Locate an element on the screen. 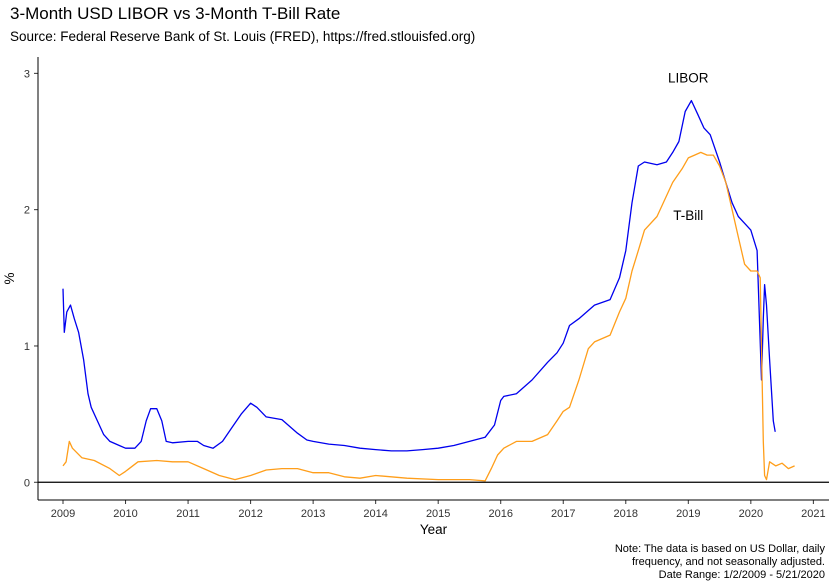 This screenshot has height=588, width=835. y-tick-label: 2 is located at coordinates (27, 211).